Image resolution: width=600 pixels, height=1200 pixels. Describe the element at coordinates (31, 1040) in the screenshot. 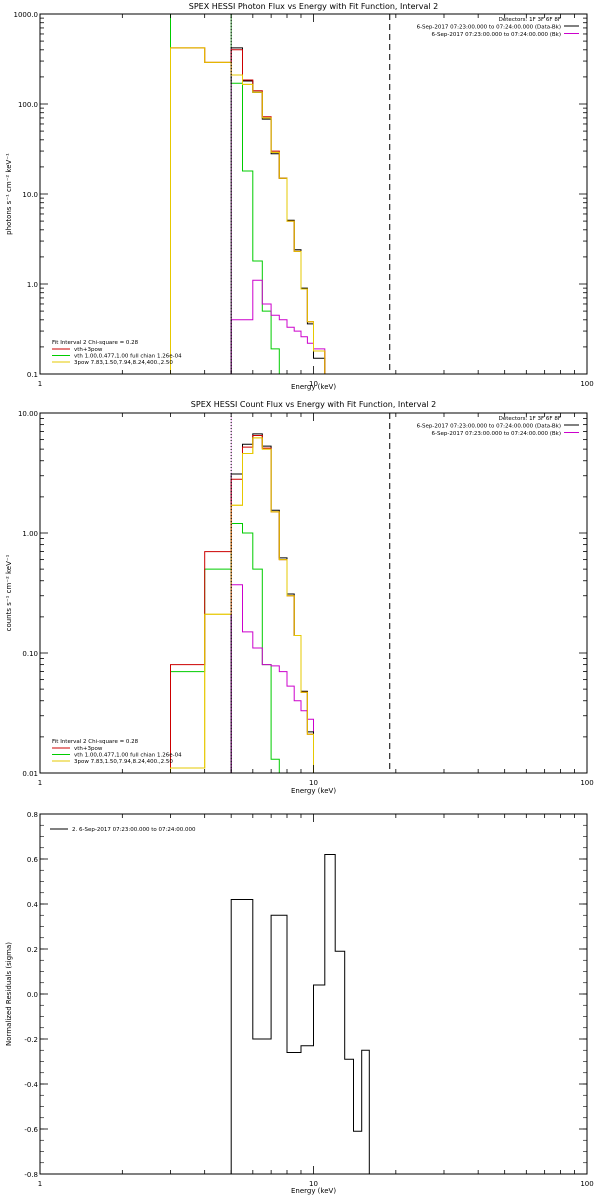

I see `y-tick-label: -0.2` at that location.